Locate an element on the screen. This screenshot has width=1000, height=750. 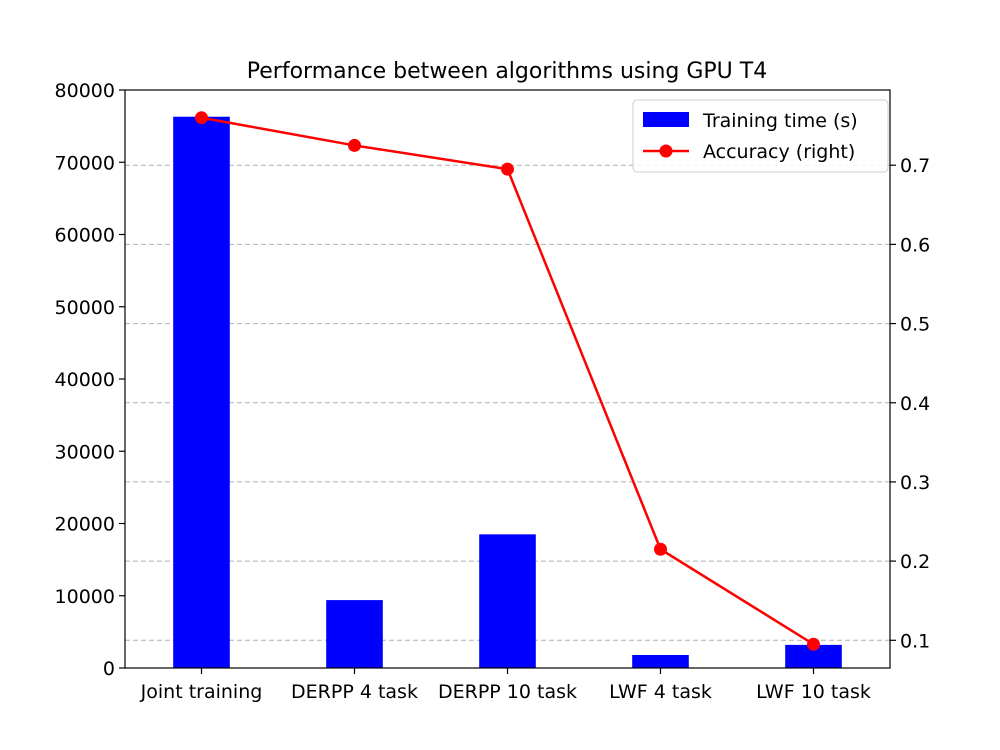
left-tick-label: 10000 is located at coordinates (85, 597).